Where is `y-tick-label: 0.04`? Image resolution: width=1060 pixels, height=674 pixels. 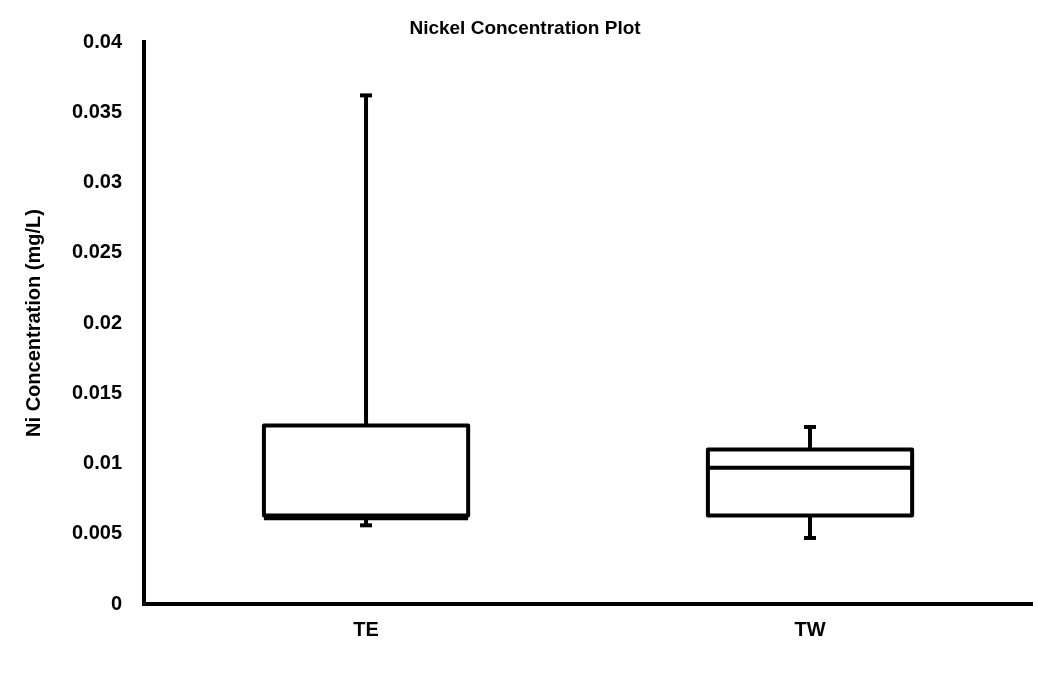 y-tick-label: 0.04 is located at coordinates (103, 40).